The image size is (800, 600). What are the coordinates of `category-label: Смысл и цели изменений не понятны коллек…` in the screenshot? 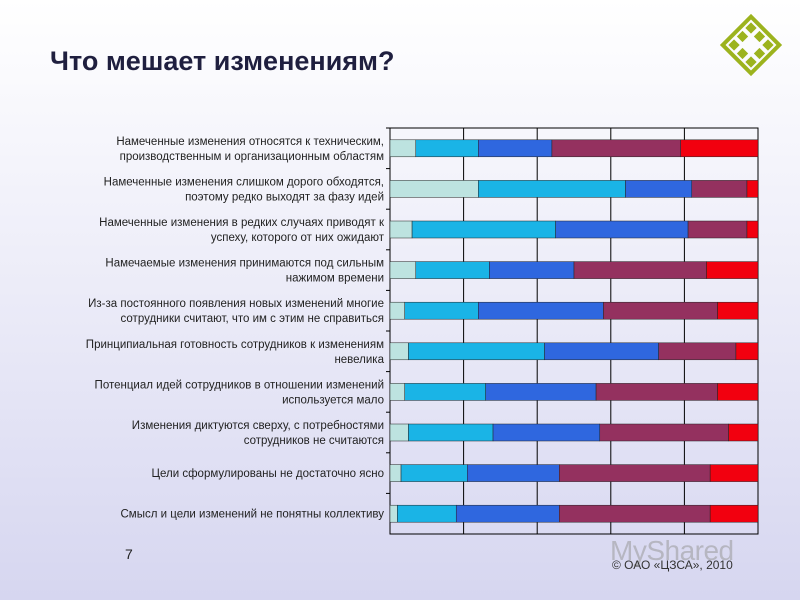 It's located at (253, 515).